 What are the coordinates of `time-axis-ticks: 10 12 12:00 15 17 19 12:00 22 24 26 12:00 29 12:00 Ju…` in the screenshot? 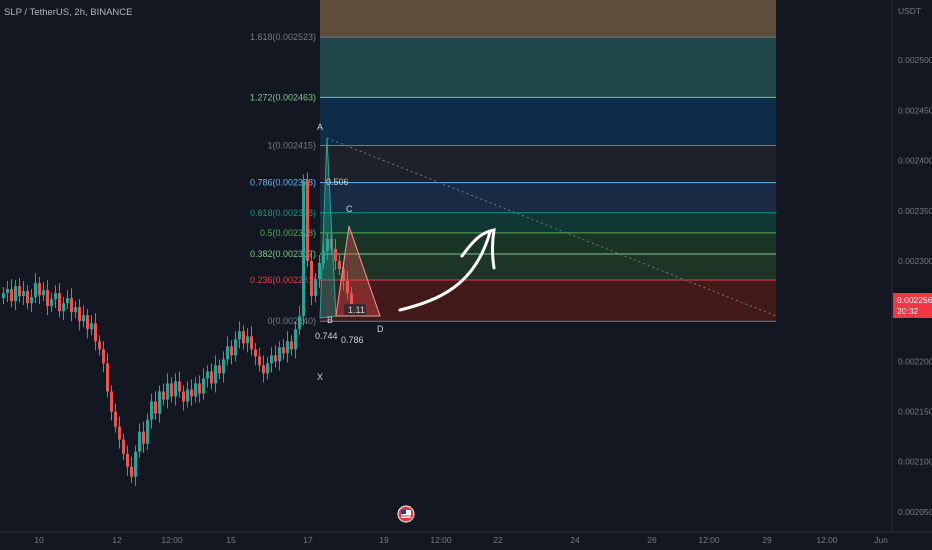 It's located at (461, 540).